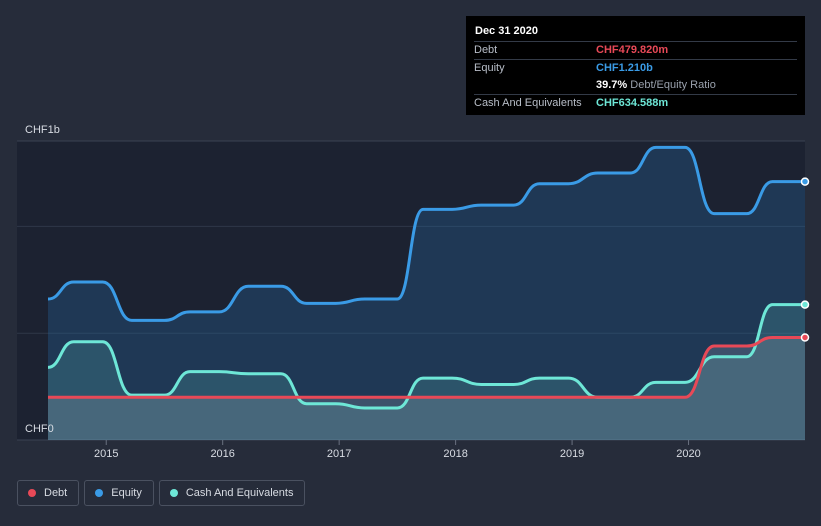 The width and height of the screenshot is (821, 526). I want to click on x-tick-label: 2016, so click(222, 454).